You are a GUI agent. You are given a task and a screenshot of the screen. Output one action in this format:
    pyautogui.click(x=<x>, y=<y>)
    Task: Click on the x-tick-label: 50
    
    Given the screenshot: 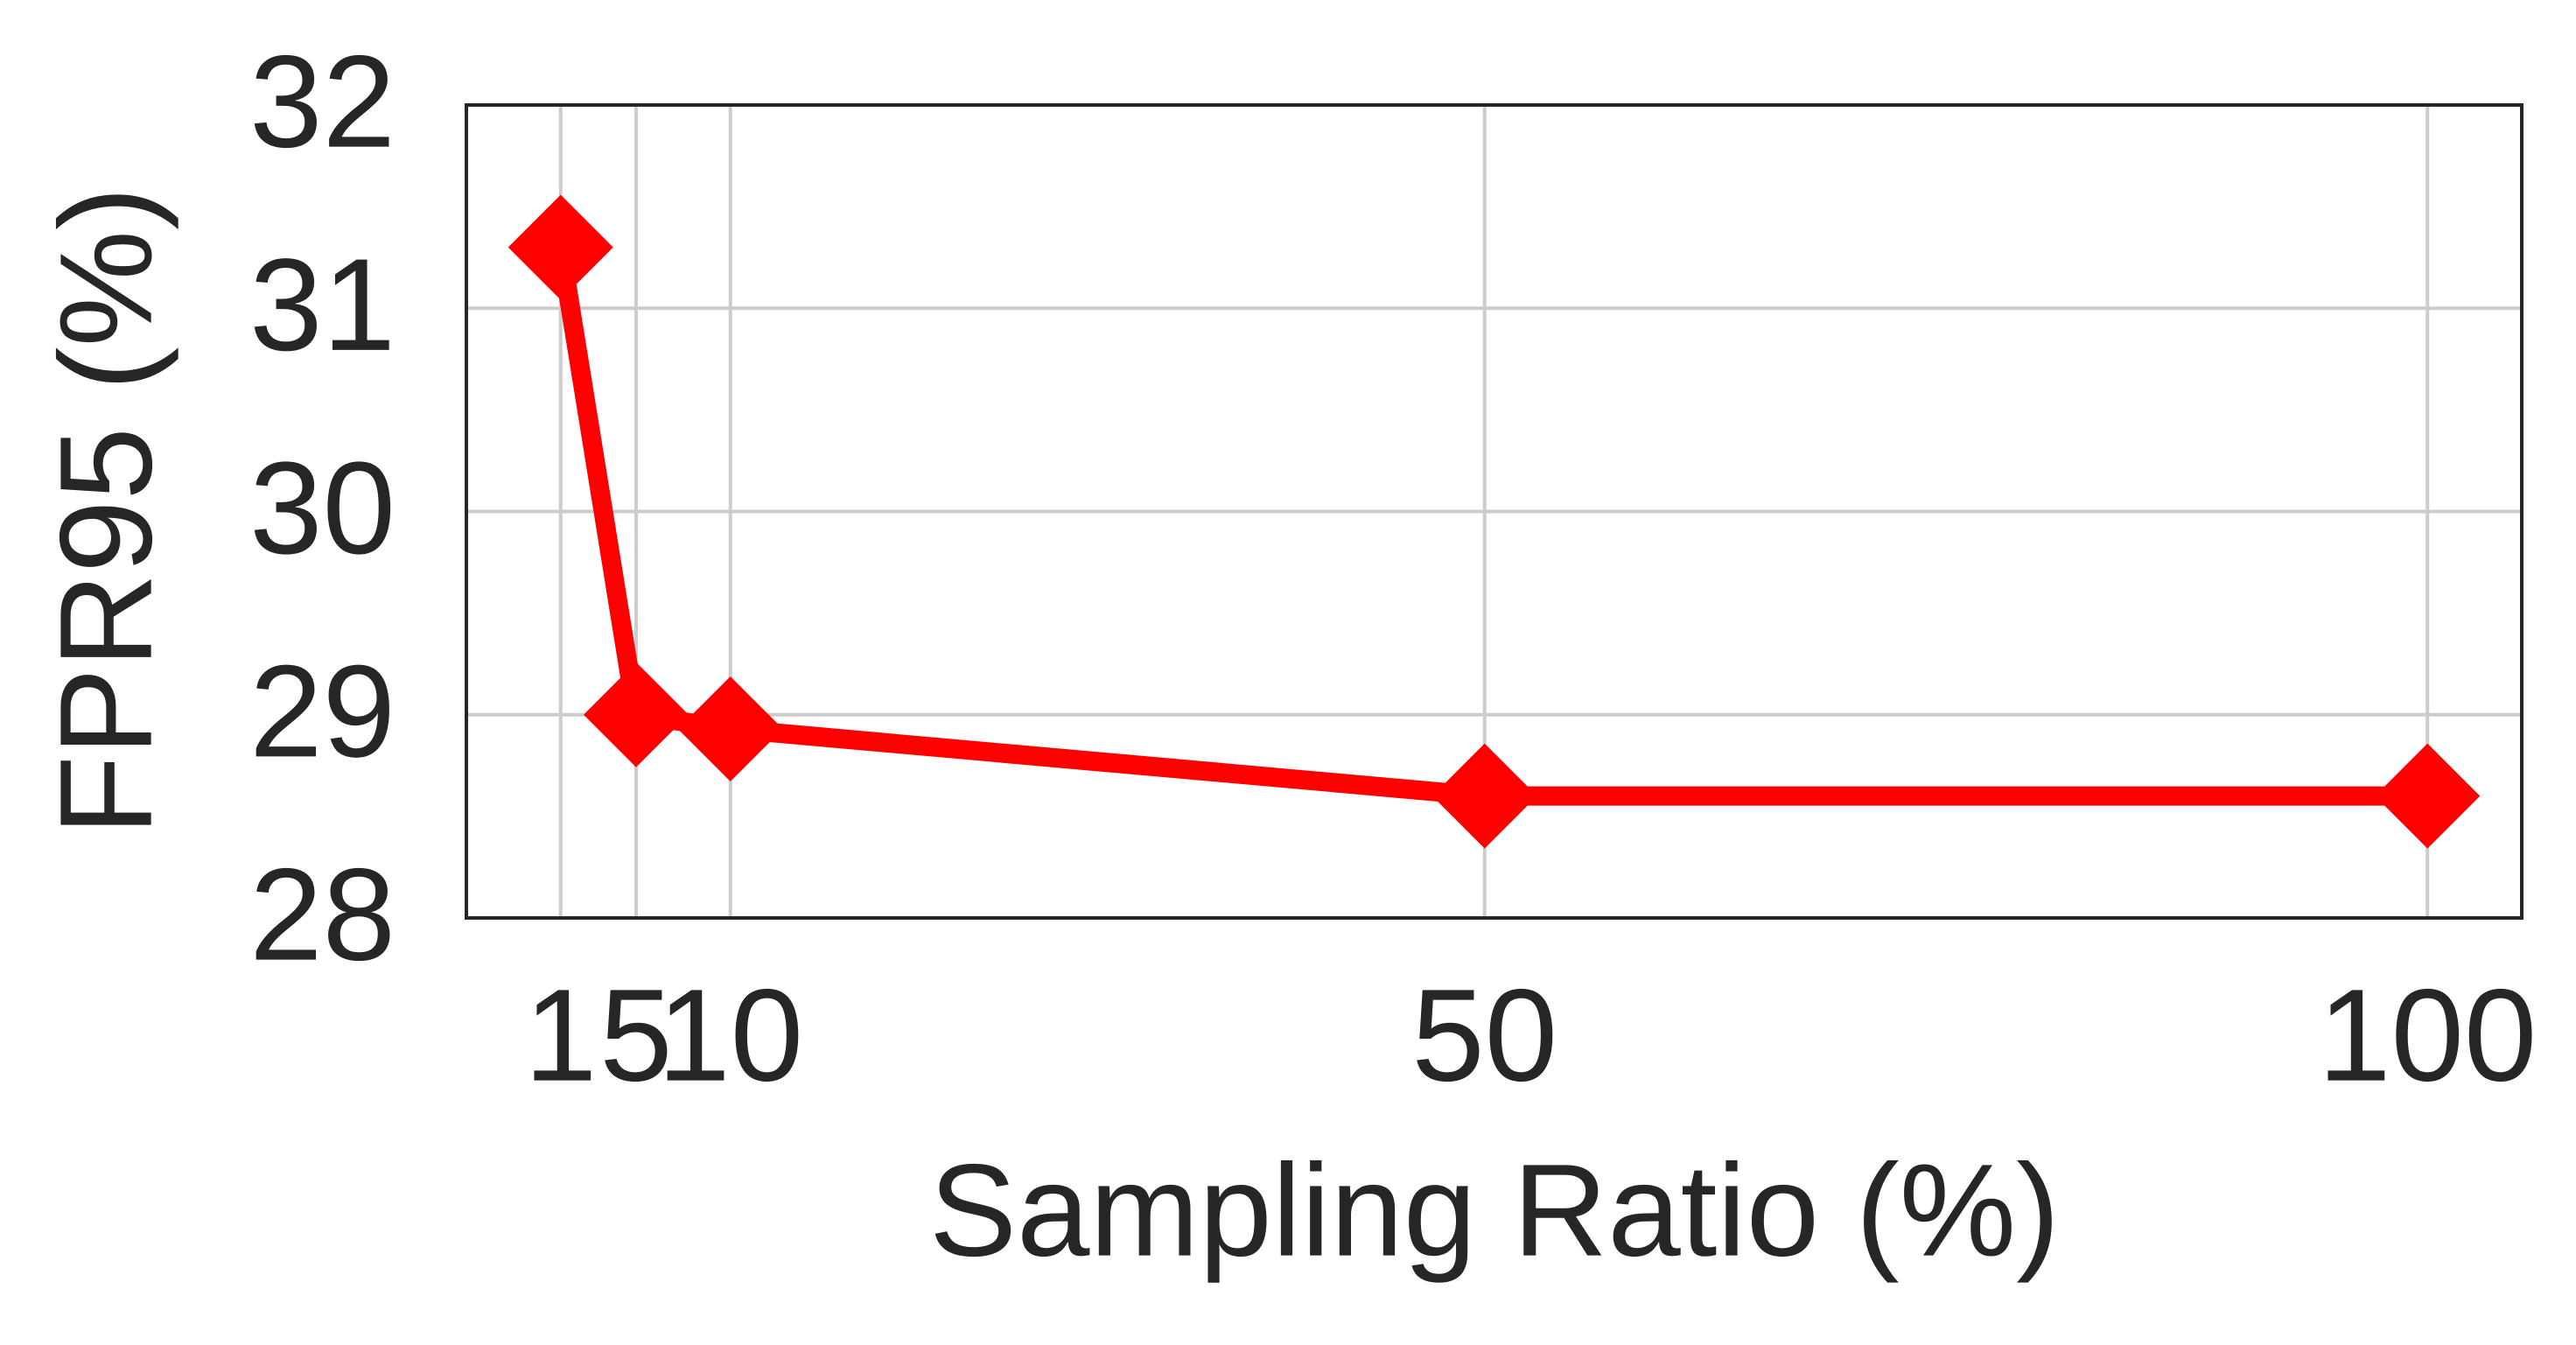 What is the action you would take?
    pyautogui.click(x=1484, y=1035)
    